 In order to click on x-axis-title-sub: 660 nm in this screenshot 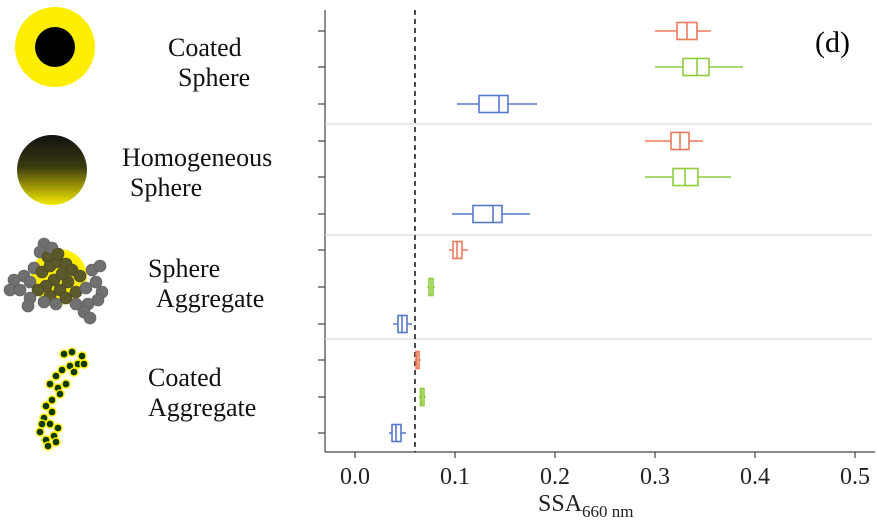, I will do `click(607, 511)`.